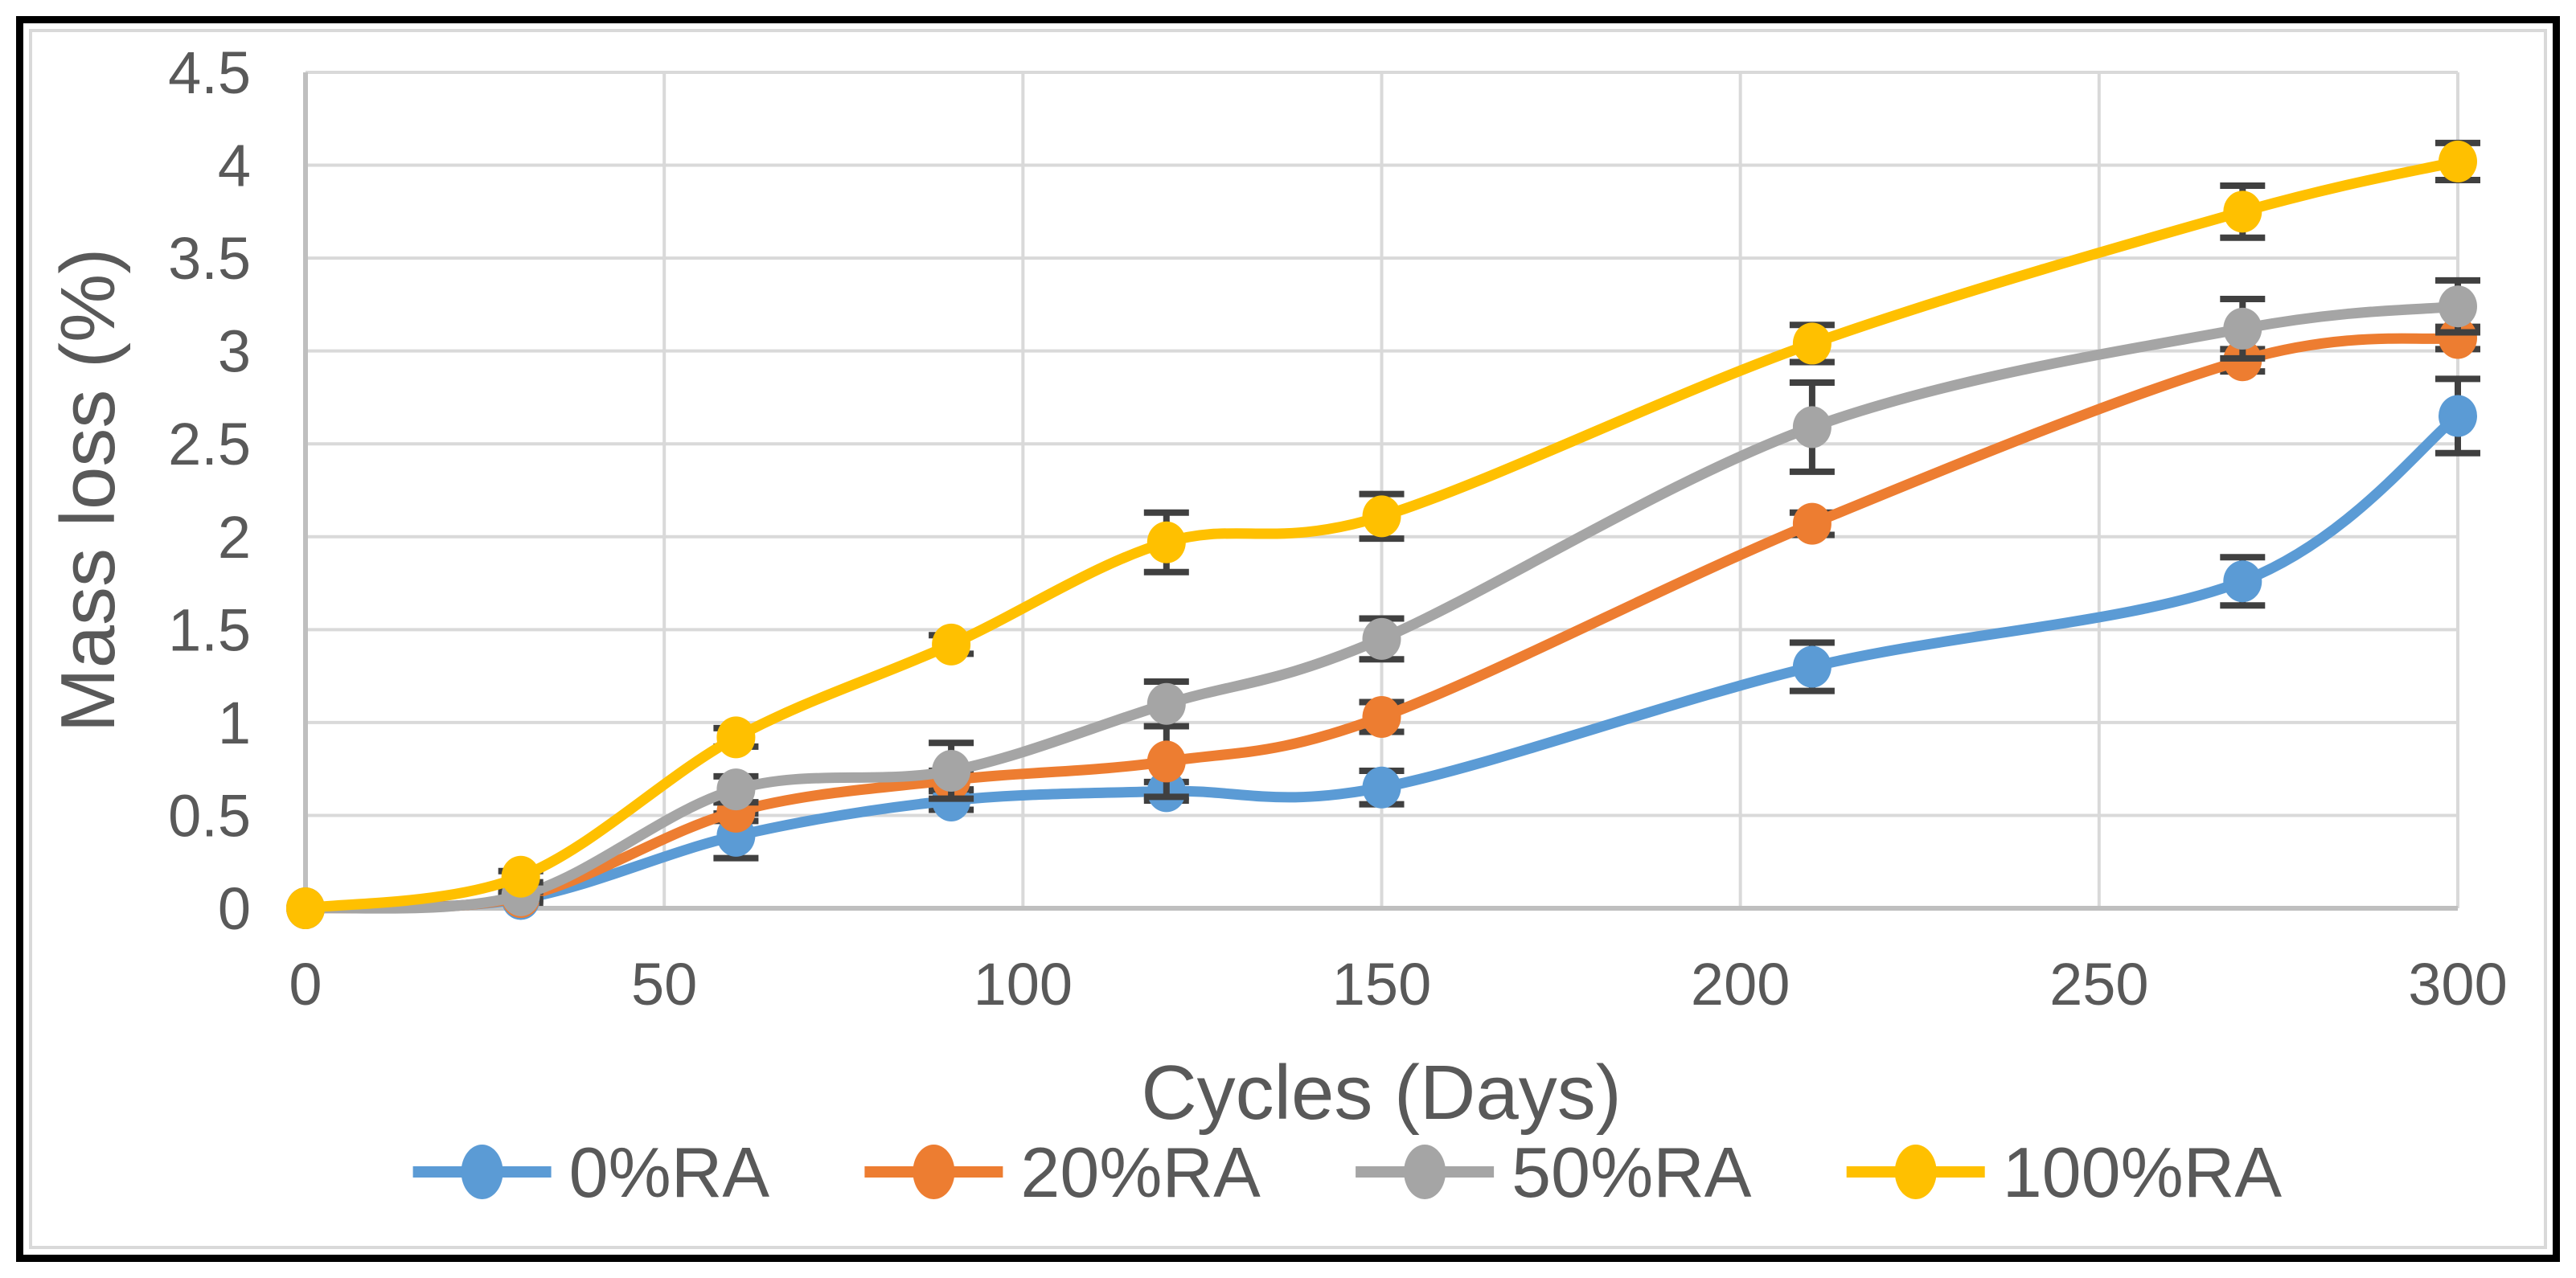 Image resolution: width=2576 pixels, height=1278 pixels. I want to click on legend-label: 50%RA, so click(1632, 1172).